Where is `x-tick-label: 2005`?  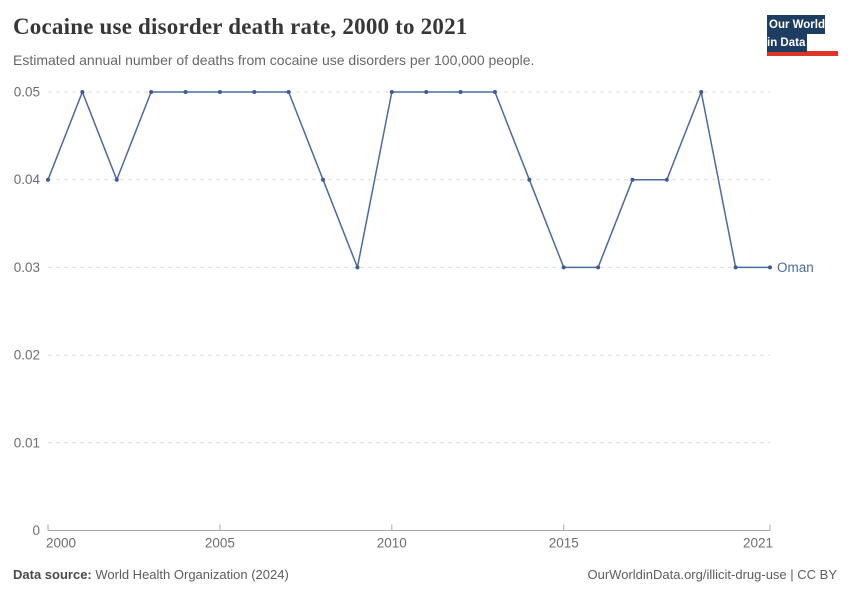
x-tick-label: 2005 is located at coordinates (220, 543).